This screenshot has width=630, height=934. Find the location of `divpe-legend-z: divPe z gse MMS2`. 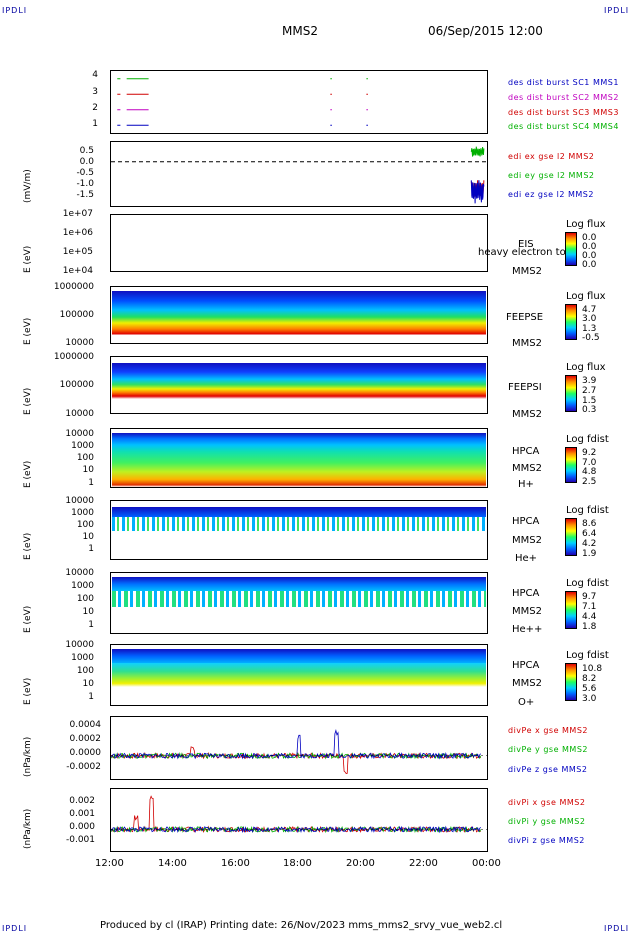

divpe-legend-z: divPe z gse MMS2 is located at coordinates (548, 769).